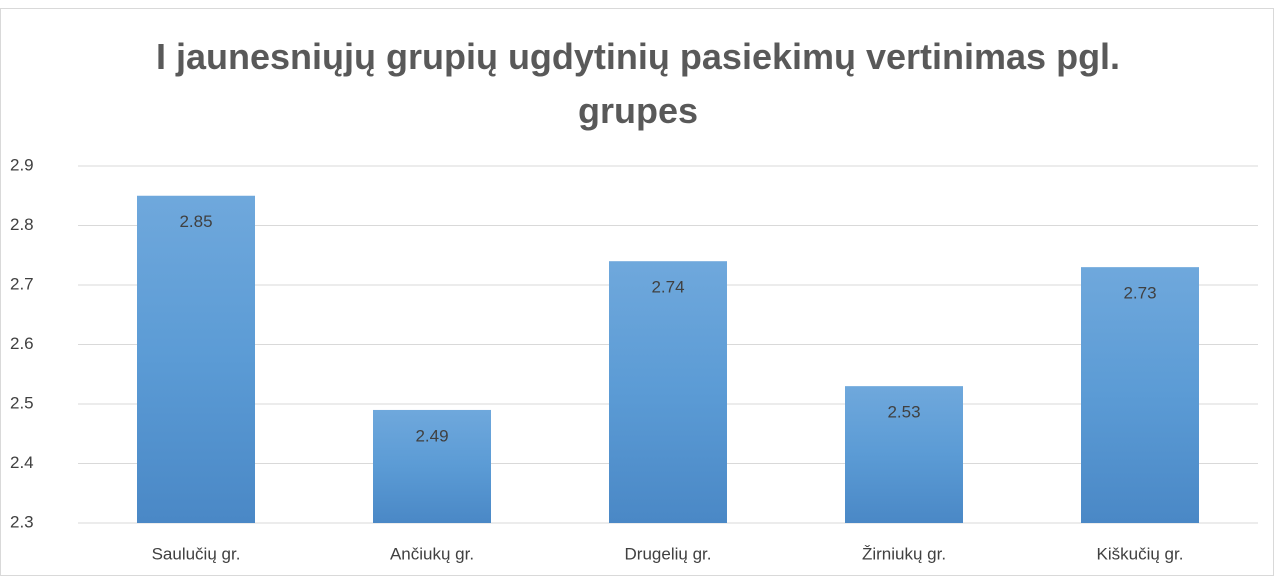 The image size is (1276, 578). What do you see at coordinates (668, 553) in the screenshot?
I see `x-tick-label: Drugelių gr.` at bounding box center [668, 553].